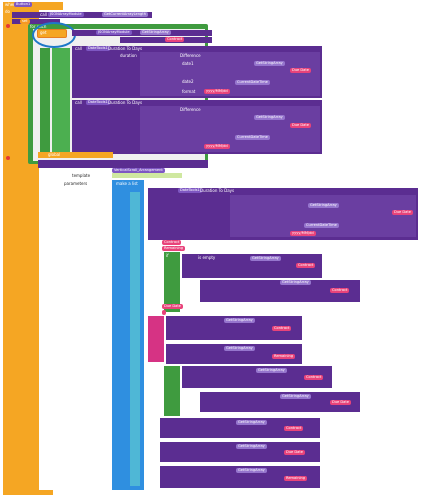 The height and width of the screenshot is (500, 423). Describe the element at coordinates (66, 14) in the screenshot. I see `json-module-chip-1: JSONArrayModule` at that location.